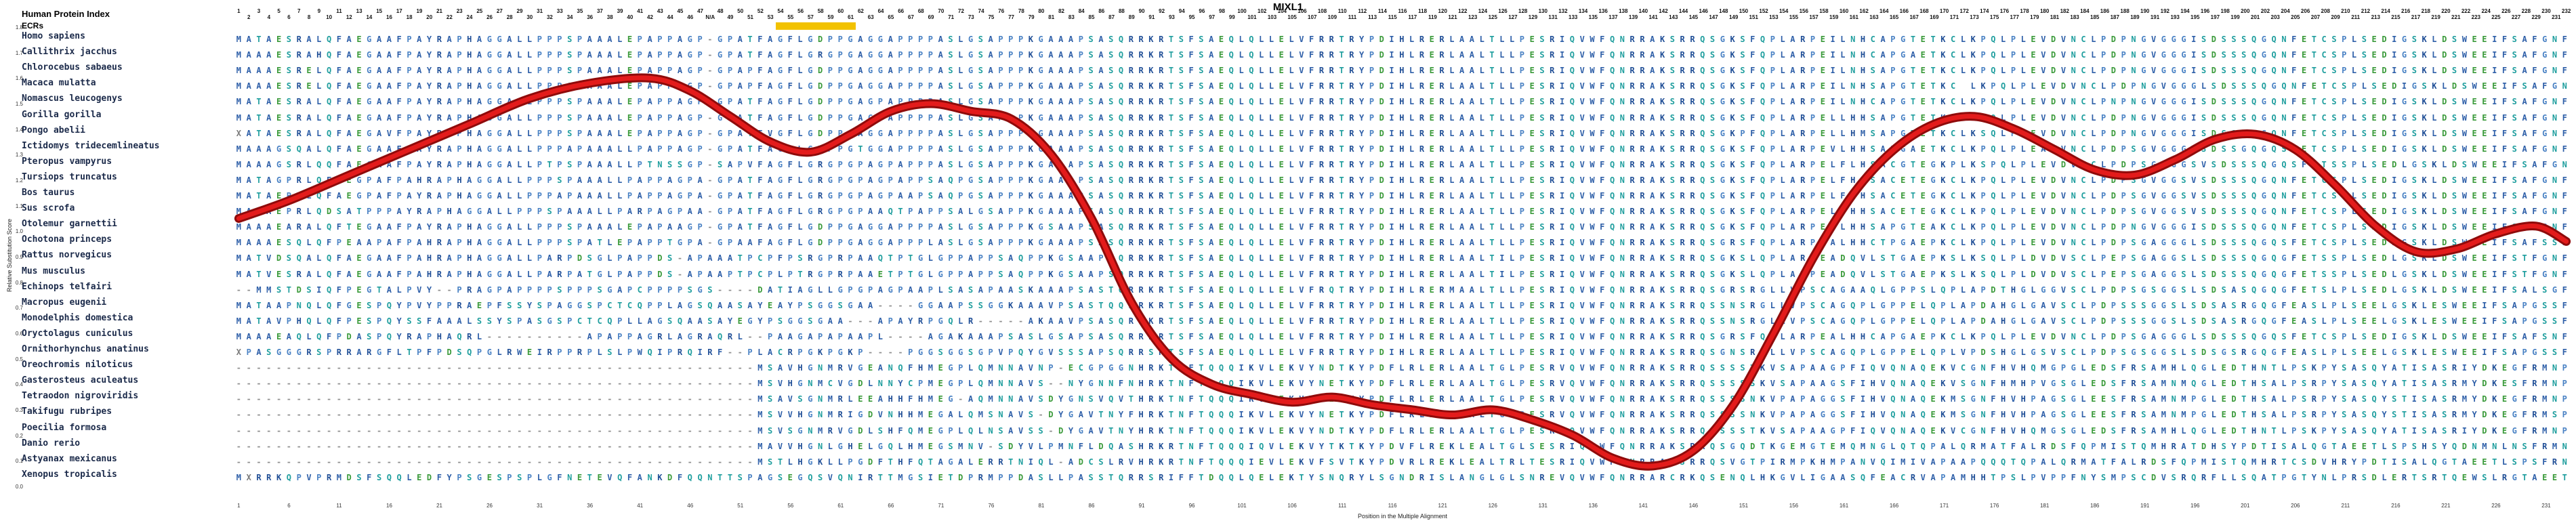 The height and width of the screenshot is (525, 2576). Describe the element at coordinates (19, 487) in the screenshot. I see `y-tick-label: 0.0` at that location.